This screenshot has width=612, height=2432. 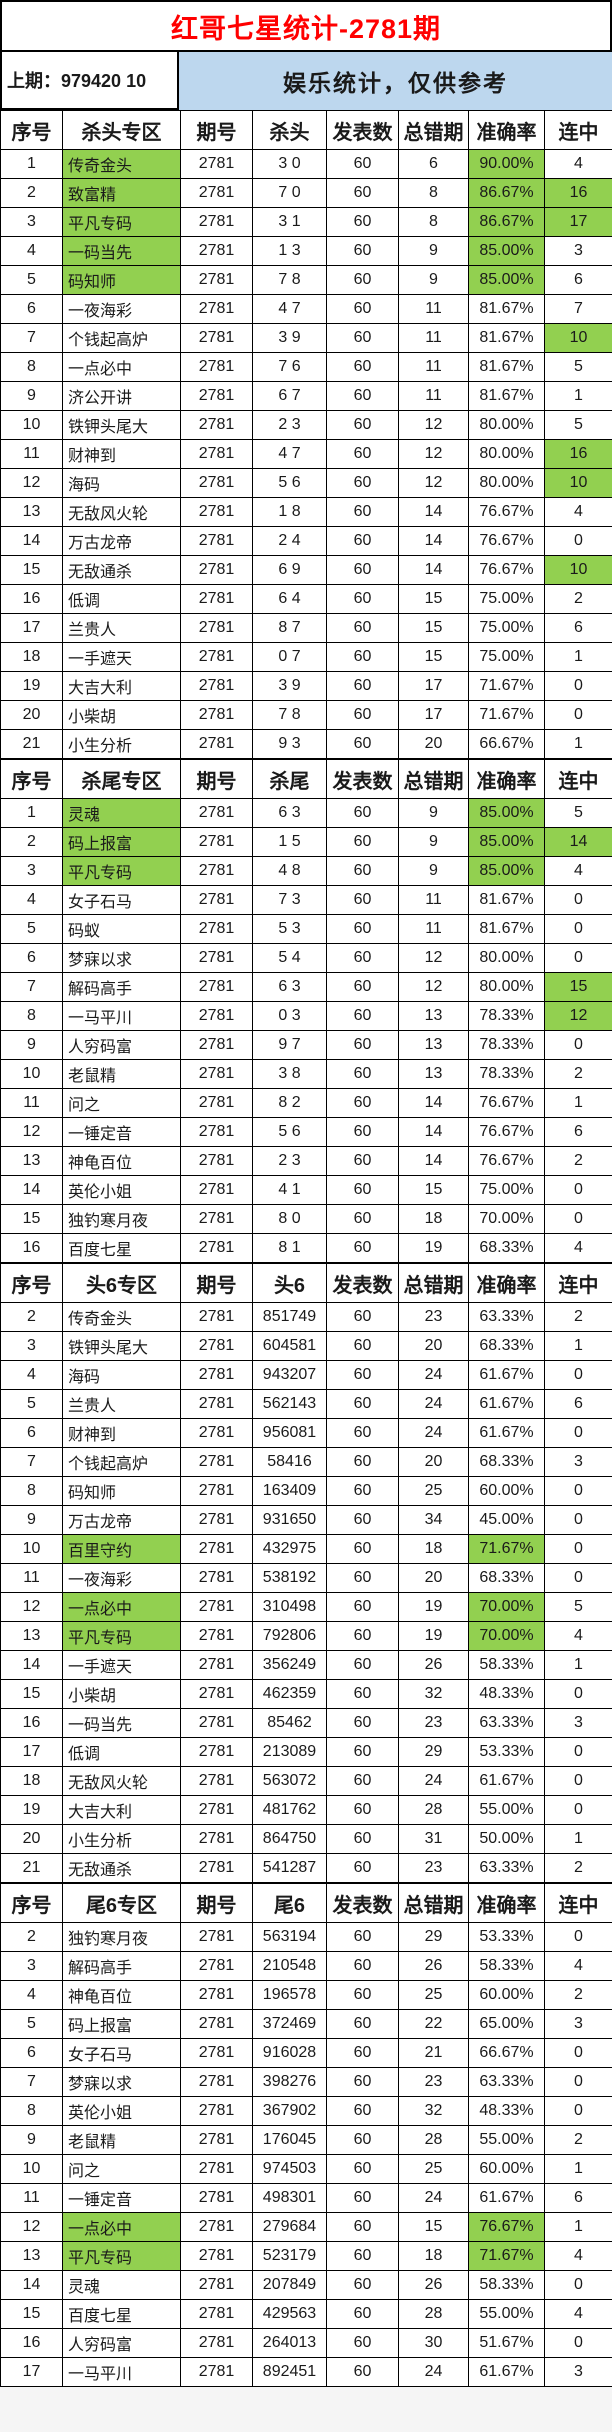 What do you see at coordinates (306, 1219) in the screenshot?
I see `table-row: 15 独钓寒月夜 2781 8 0 60 18 70.00% 0` at bounding box center [306, 1219].